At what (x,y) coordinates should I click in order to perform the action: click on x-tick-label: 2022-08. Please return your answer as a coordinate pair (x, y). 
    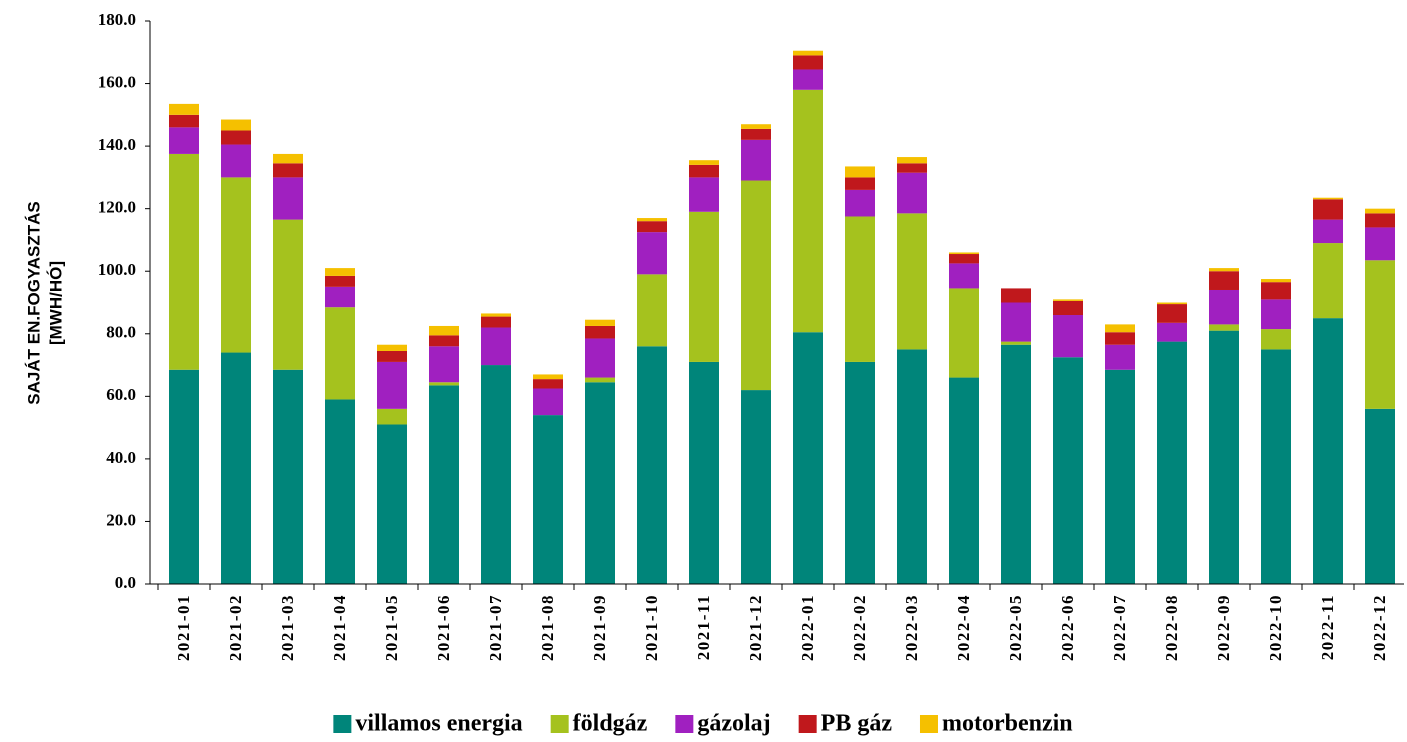
    Looking at the image, I should click on (1171, 627).